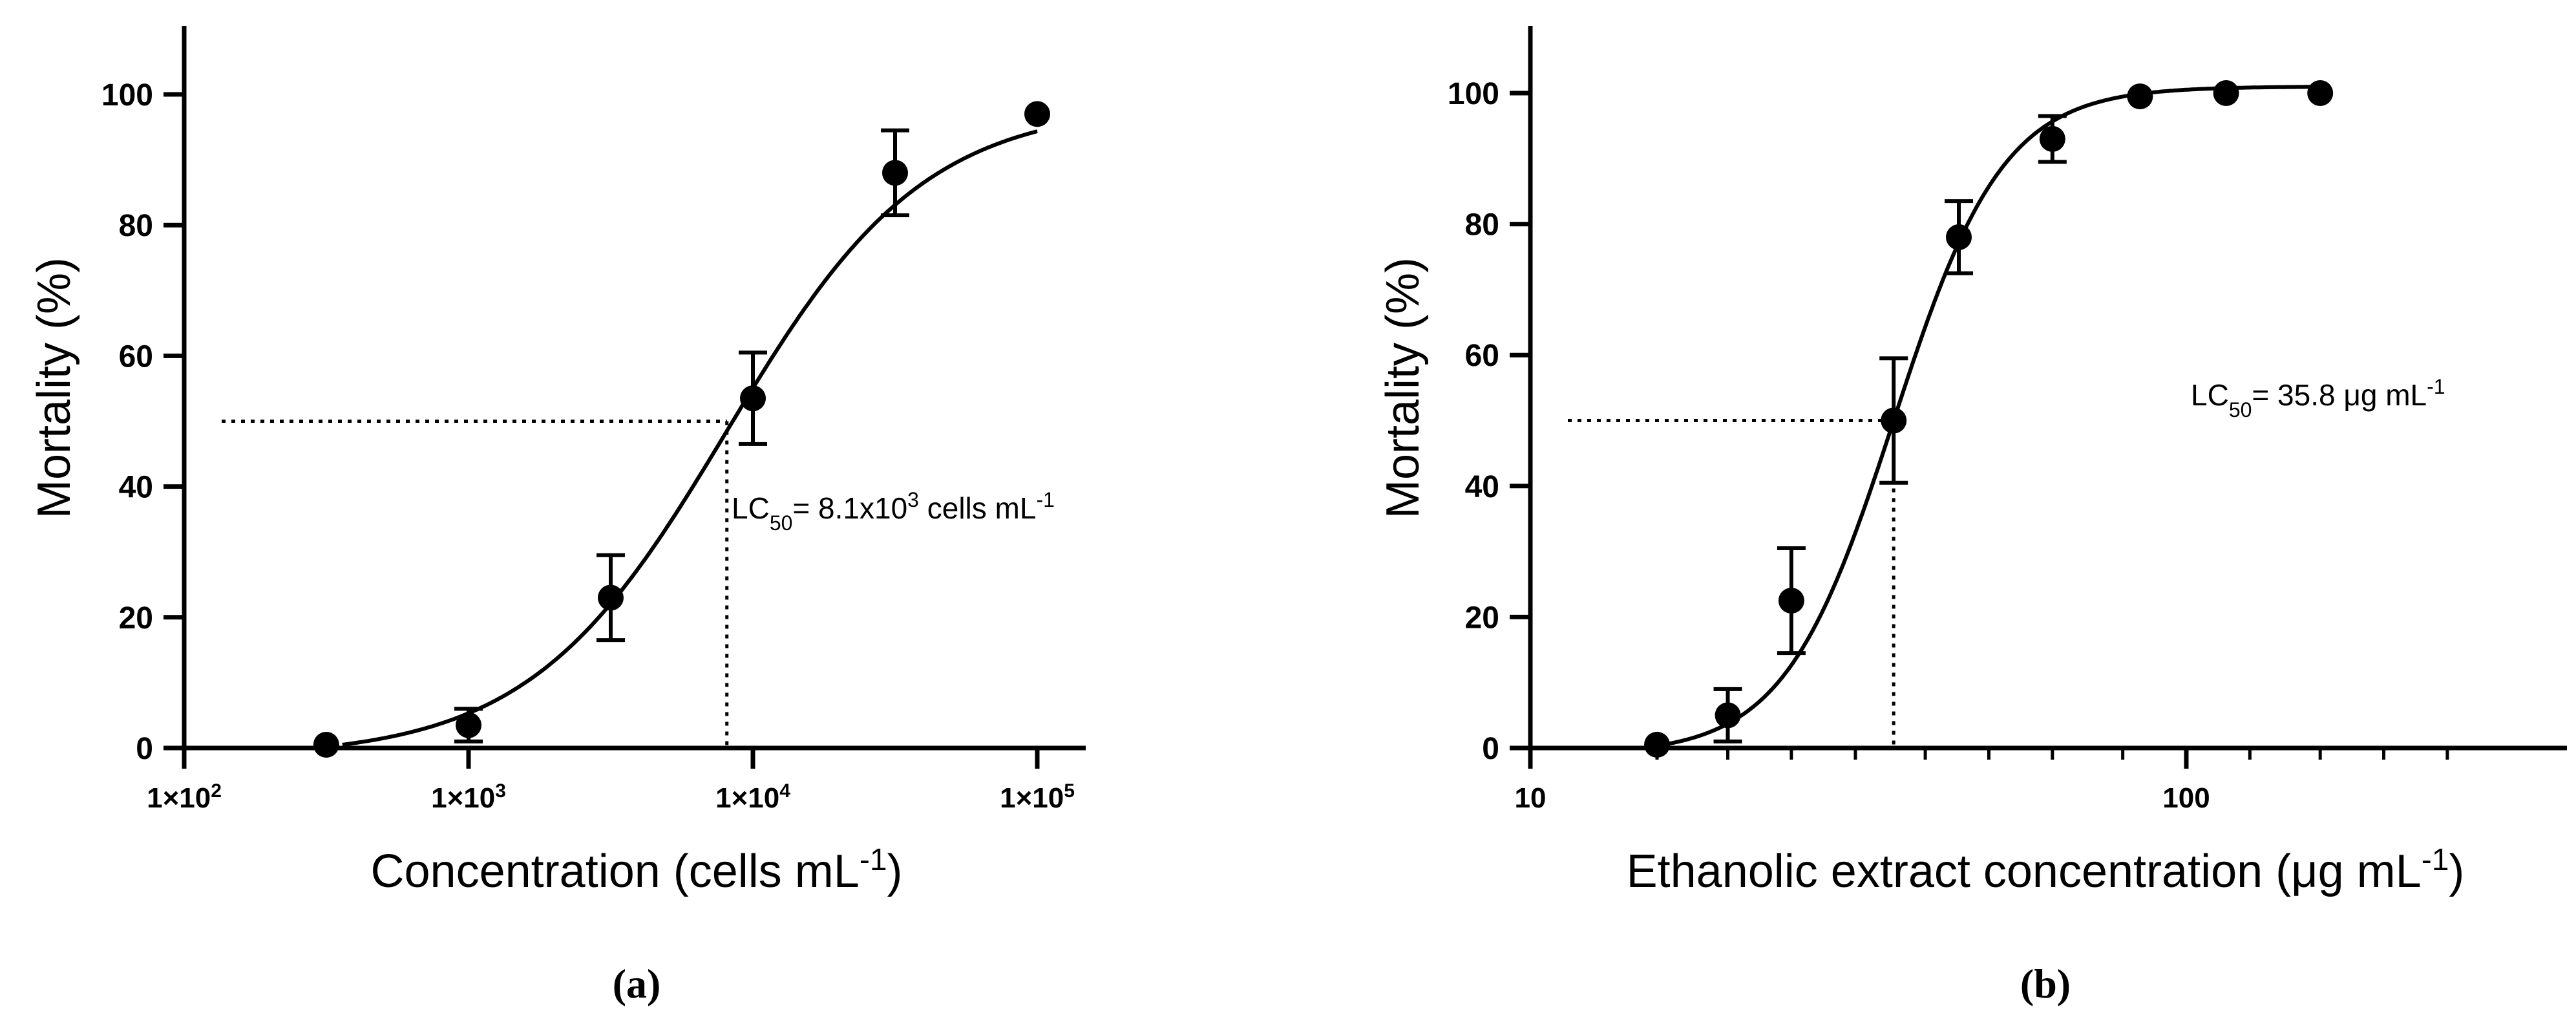 The height and width of the screenshot is (1015, 2576). Describe the element at coordinates (142, 422) in the screenshot. I see `a-y-ticks: 0 20 40 60 80 100` at that location.